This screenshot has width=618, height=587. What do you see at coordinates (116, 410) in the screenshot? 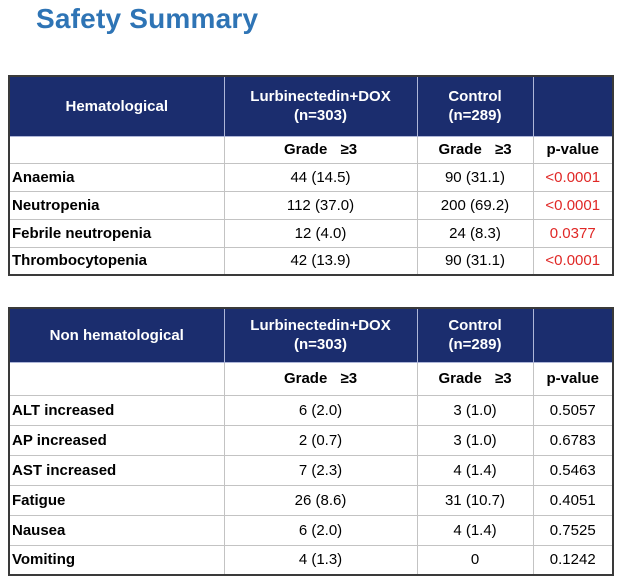
I see `adverse-event-label: ALT increased` at bounding box center [116, 410].